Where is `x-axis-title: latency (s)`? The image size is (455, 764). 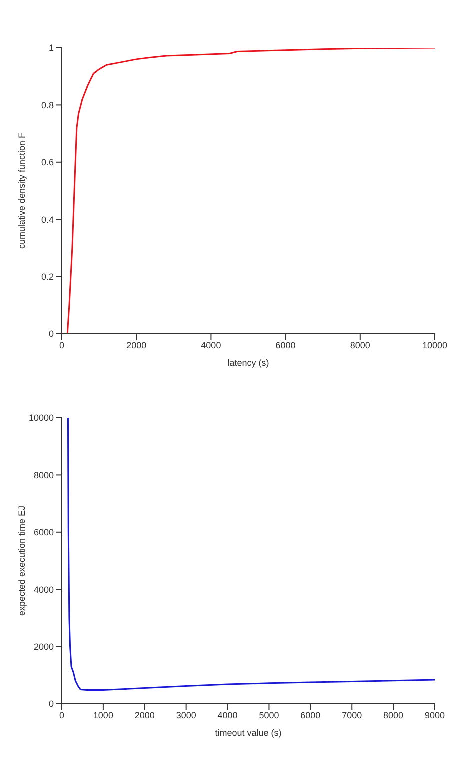
x-axis-title: latency (s) is located at coordinates (249, 363).